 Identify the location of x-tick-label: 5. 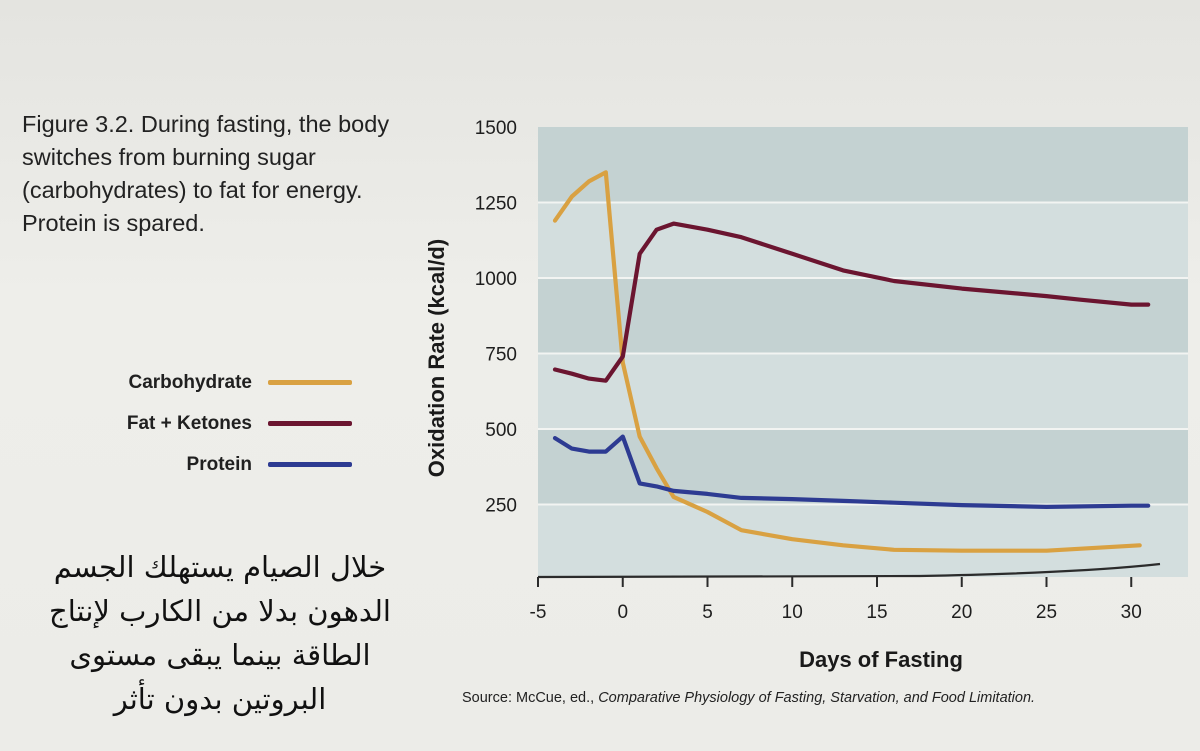
(707, 612).